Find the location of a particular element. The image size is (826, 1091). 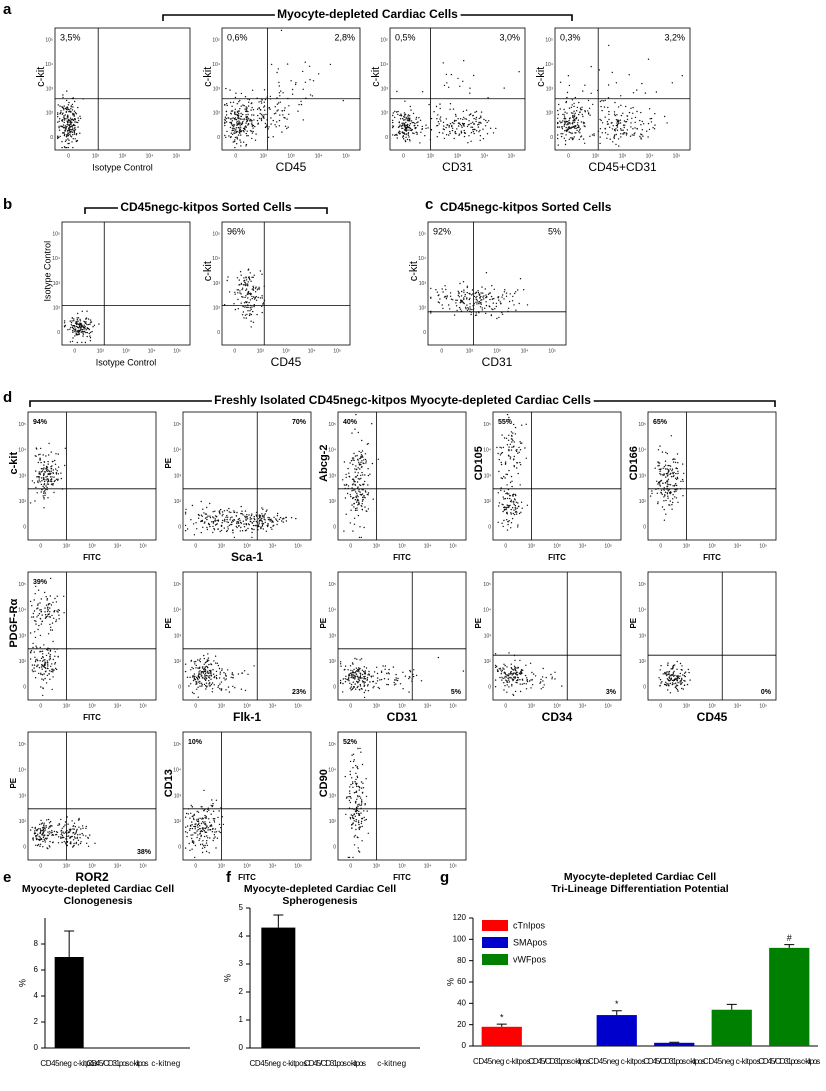

x-tick-label: 10⁵ is located at coordinates (177, 156).